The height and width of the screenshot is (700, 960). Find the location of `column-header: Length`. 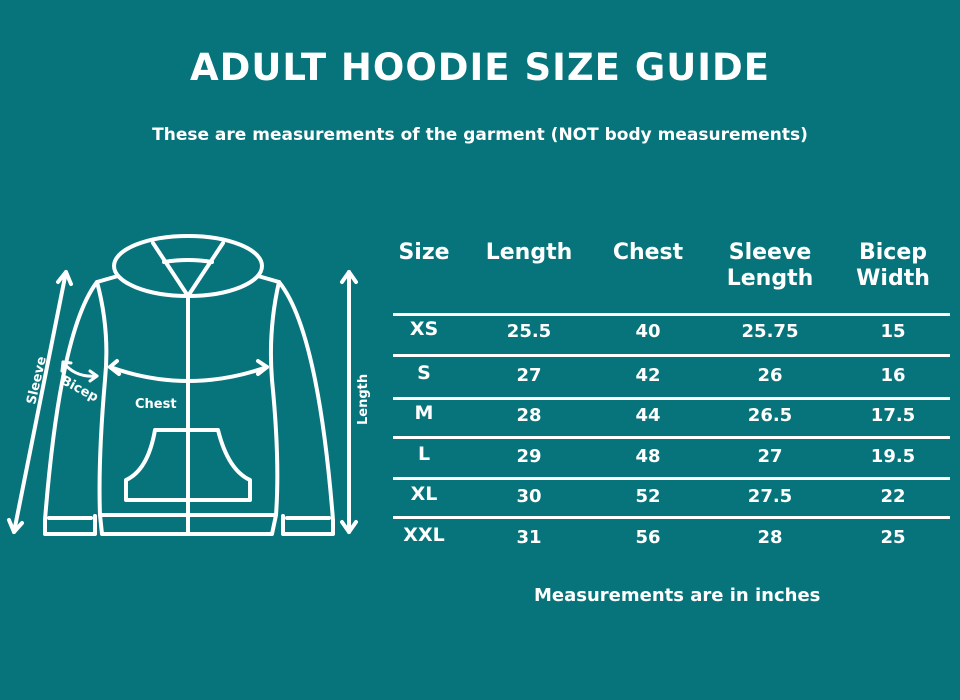

column-header: Length is located at coordinates (529, 252).